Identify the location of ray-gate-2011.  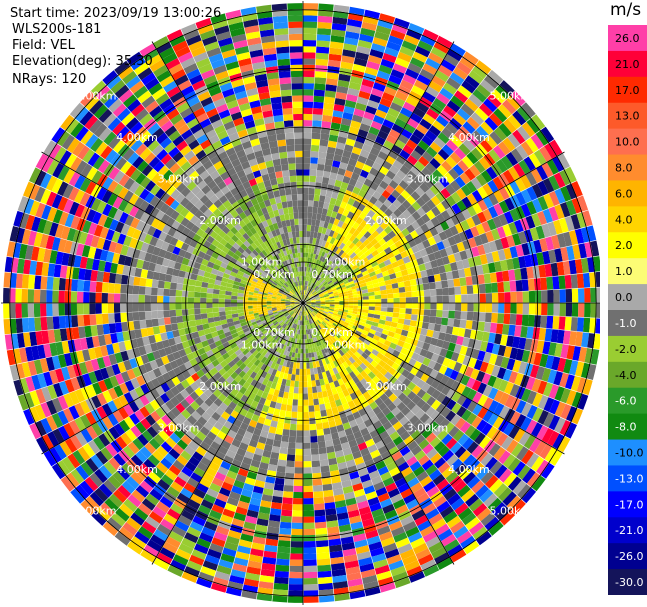
(412, 362).